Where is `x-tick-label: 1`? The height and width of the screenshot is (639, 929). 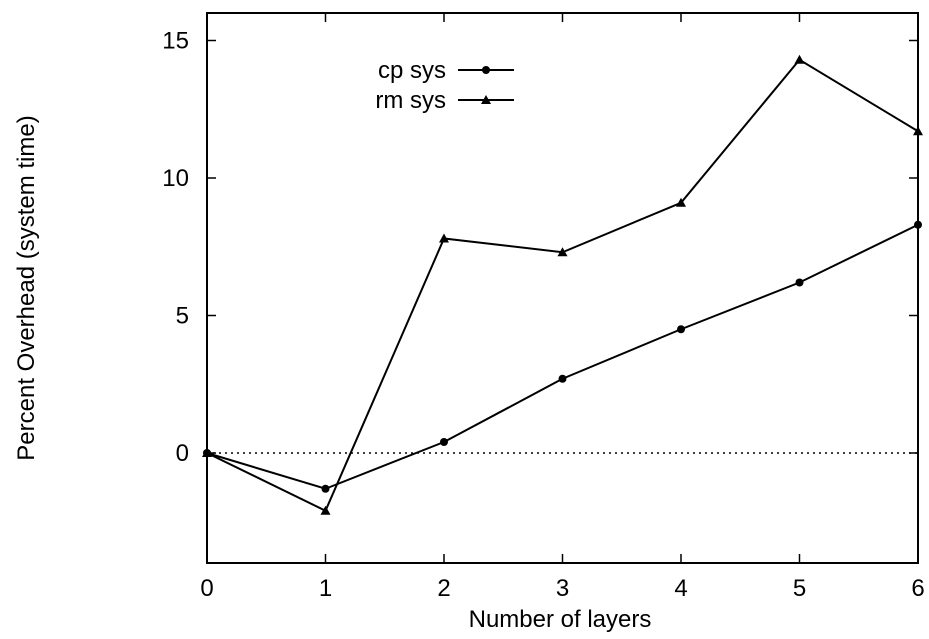 x-tick-label: 1 is located at coordinates (325, 588).